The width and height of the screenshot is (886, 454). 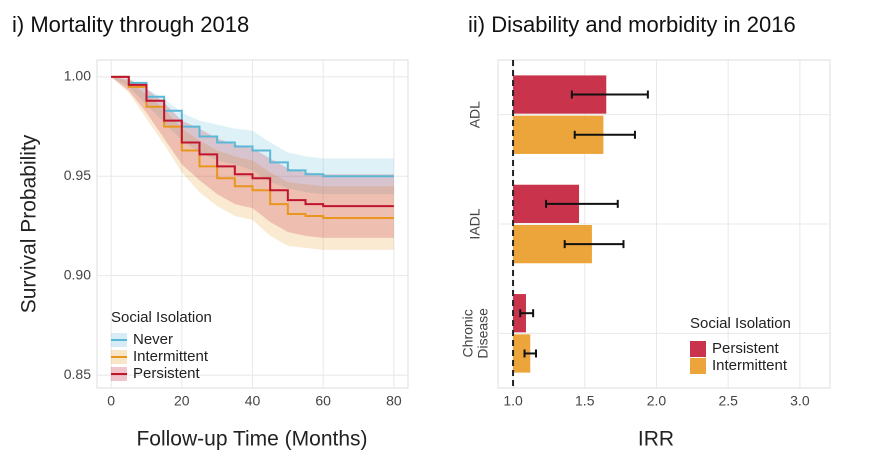 I want to click on chart-title: ii) Disability and morbidity in 2016, so click(x=632, y=24).